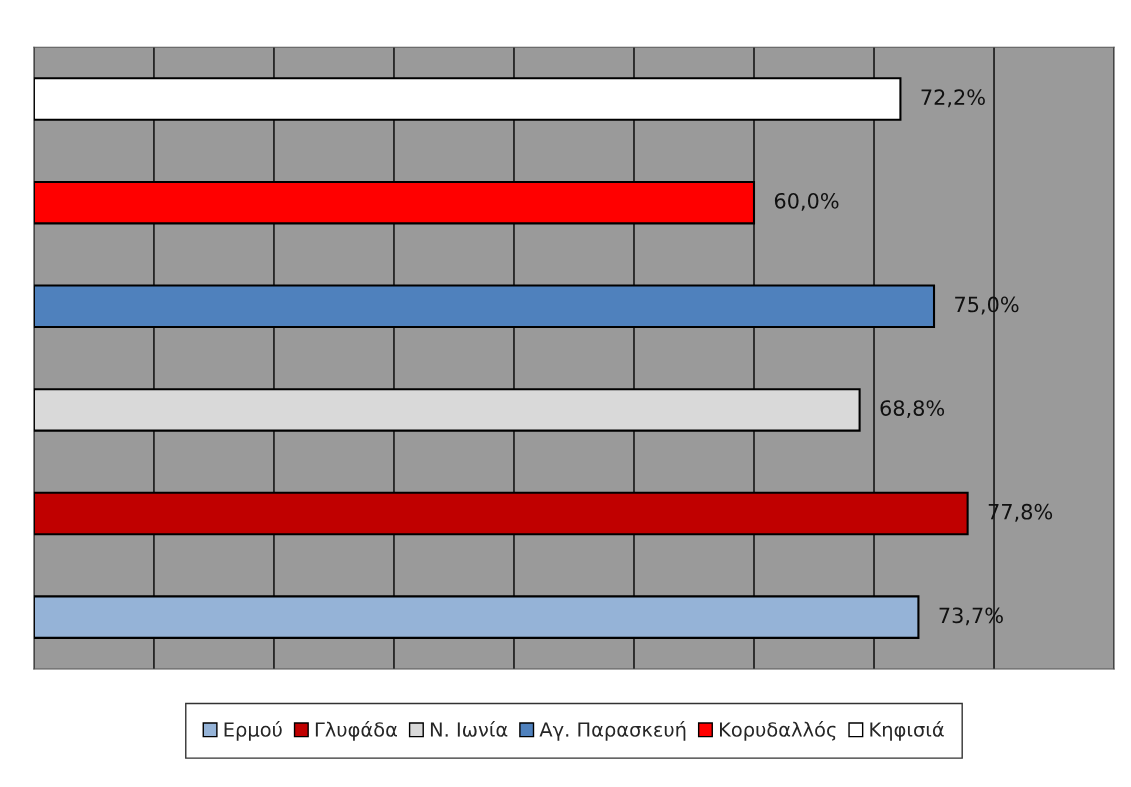 Image resolution: width=1131 pixels, height=787 pixels. Describe the element at coordinates (953, 98) in the screenshot. I see `data-label: 72,2%` at that location.